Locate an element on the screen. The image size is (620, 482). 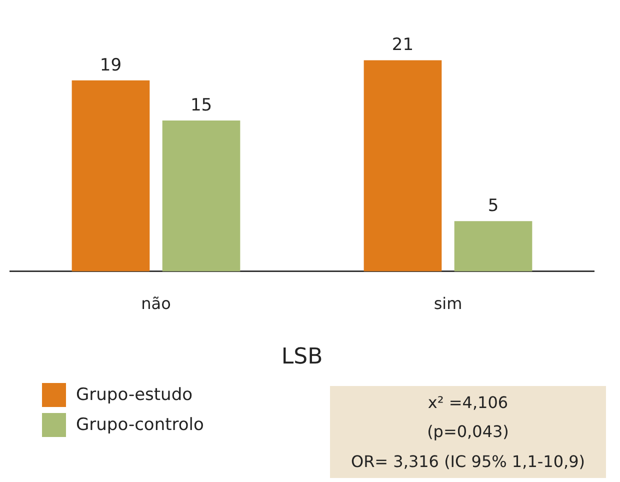
x-tick-label: sim is located at coordinates (448, 304).